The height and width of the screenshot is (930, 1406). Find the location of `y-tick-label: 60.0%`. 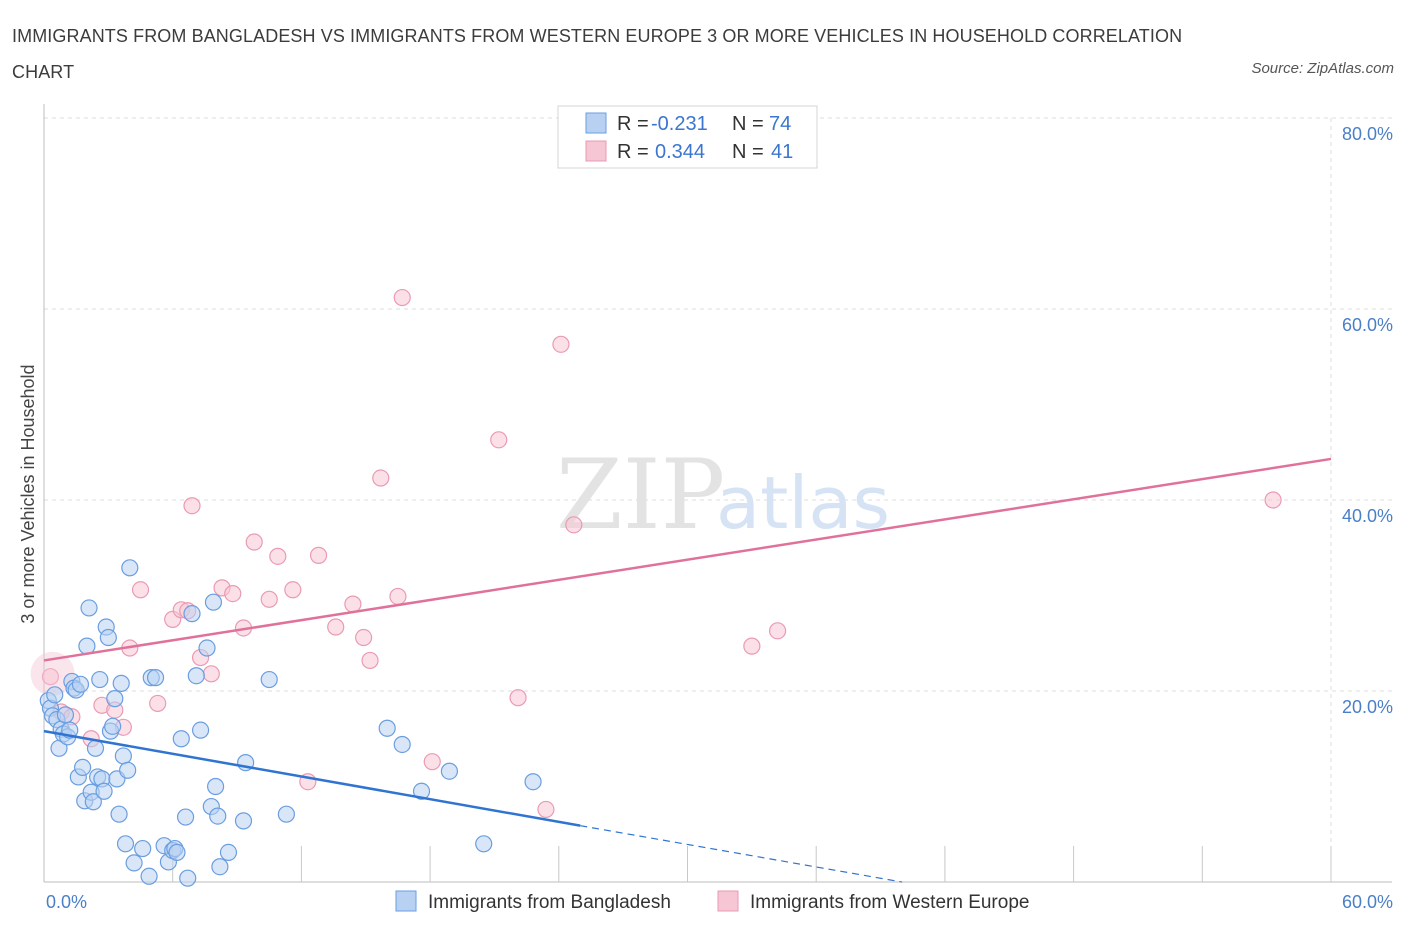

y-tick-label: 60.0% is located at coordinates (1367, 325).